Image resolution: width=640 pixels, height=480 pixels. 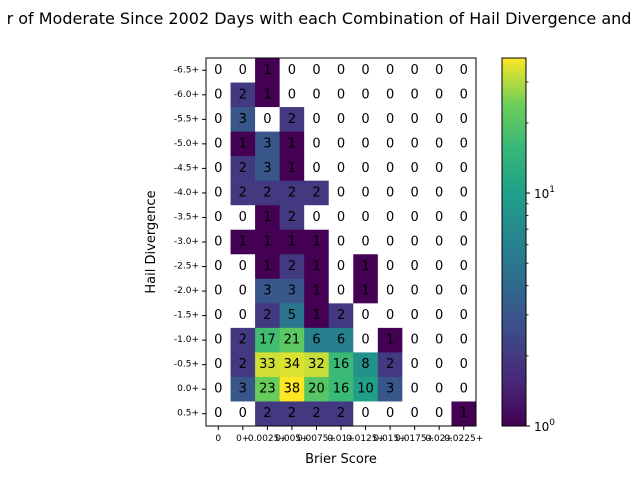 I want to click on x-tick-label: 0.0225+, so click(x=463, y=439).